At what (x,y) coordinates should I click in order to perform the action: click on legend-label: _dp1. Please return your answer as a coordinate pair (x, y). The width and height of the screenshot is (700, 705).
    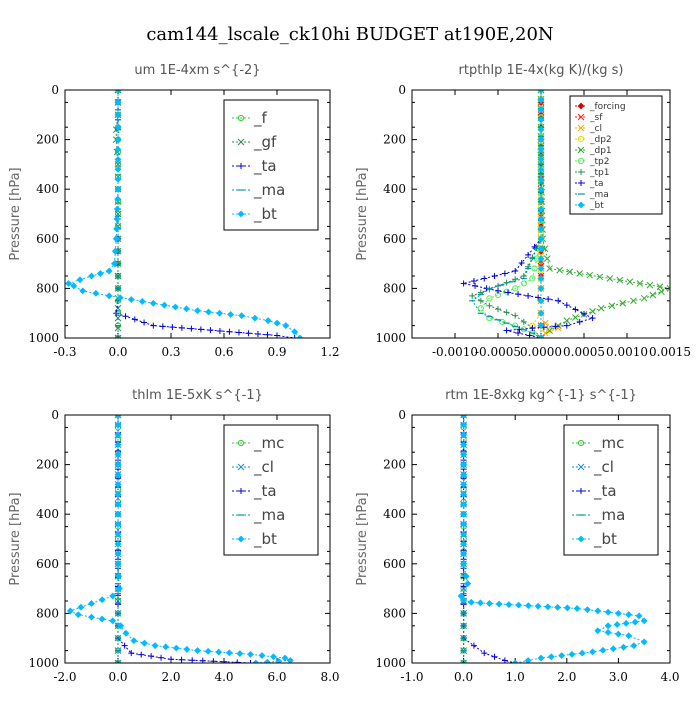
    Looking at the image, I should click on (600, 151).